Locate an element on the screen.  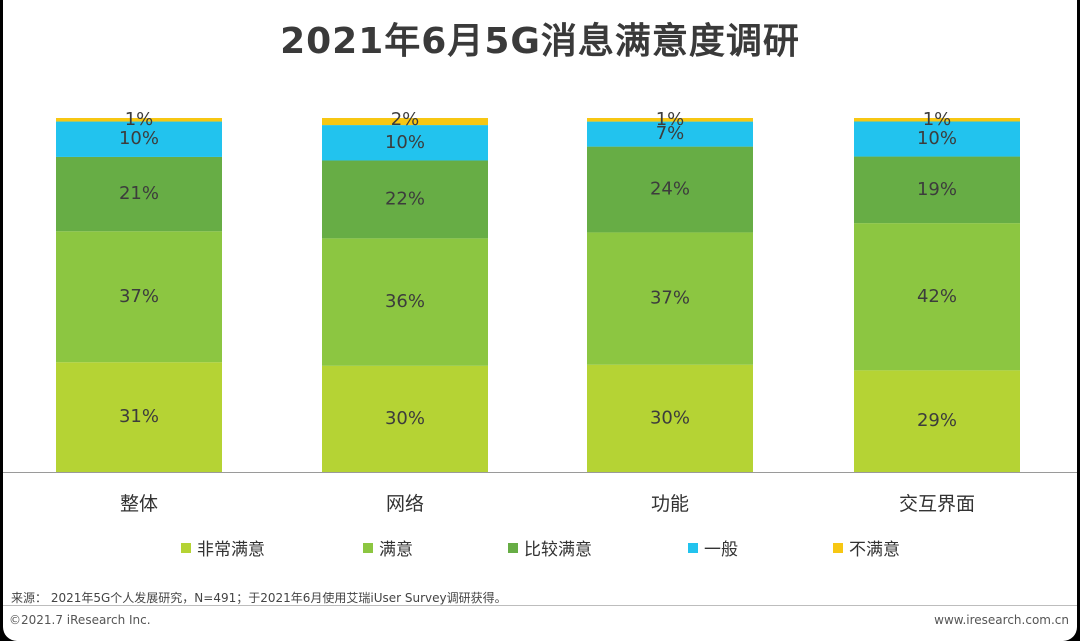
data-label: 21% is located at coordinates (139, 193).